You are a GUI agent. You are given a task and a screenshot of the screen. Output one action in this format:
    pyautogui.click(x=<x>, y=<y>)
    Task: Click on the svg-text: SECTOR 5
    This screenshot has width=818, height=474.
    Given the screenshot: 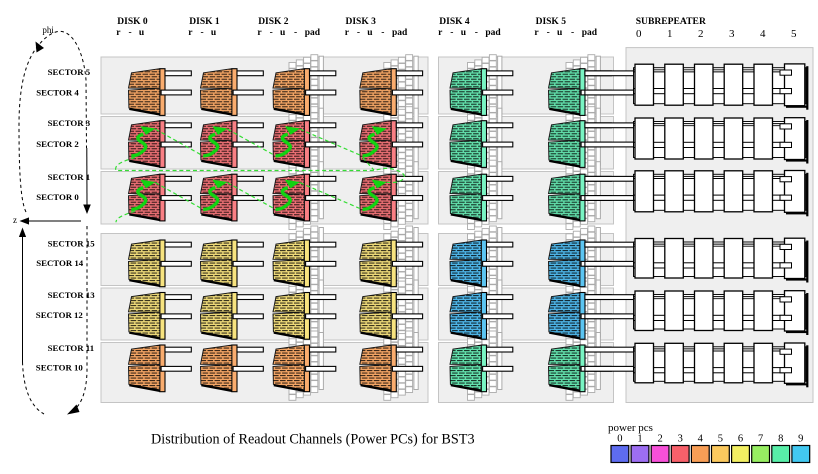 What is the action you would take?
    pyautogui.click(x=69, y=72)
    